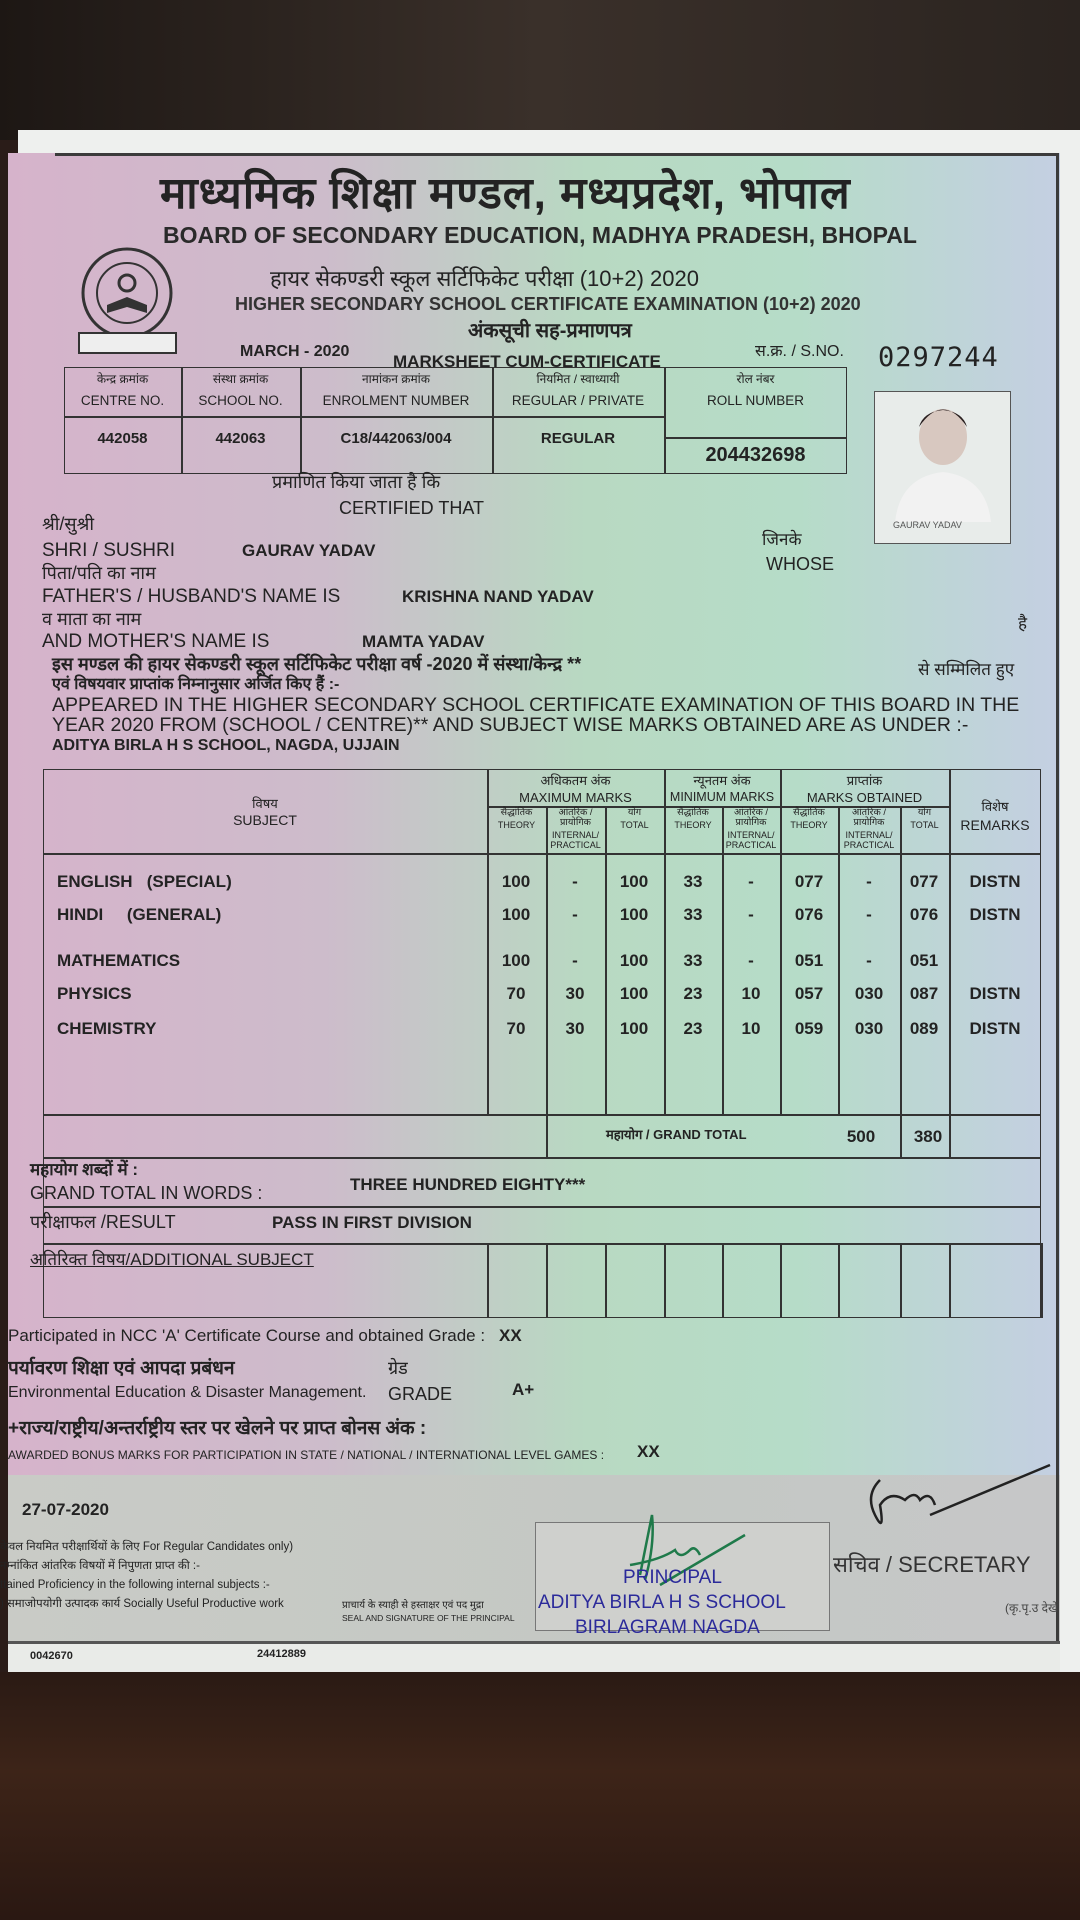  Describe the element at coordinates (662, 1602) in the screenshot. I see `stamp-school: ADITYA BIRLA H S SCHOOL` at that location.